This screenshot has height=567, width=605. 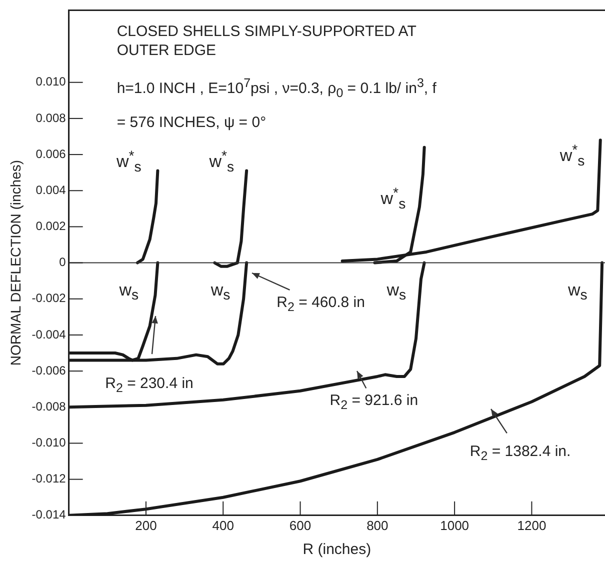 I want to click on text: h=1.0 INCH , E=10$^{7}$psi , ν=0.3, ρ$_{0}$ = 0.1 lb/ in$^{3}$, f = 576 INCHES, ψ = 0°, so click(x=276, y=104).